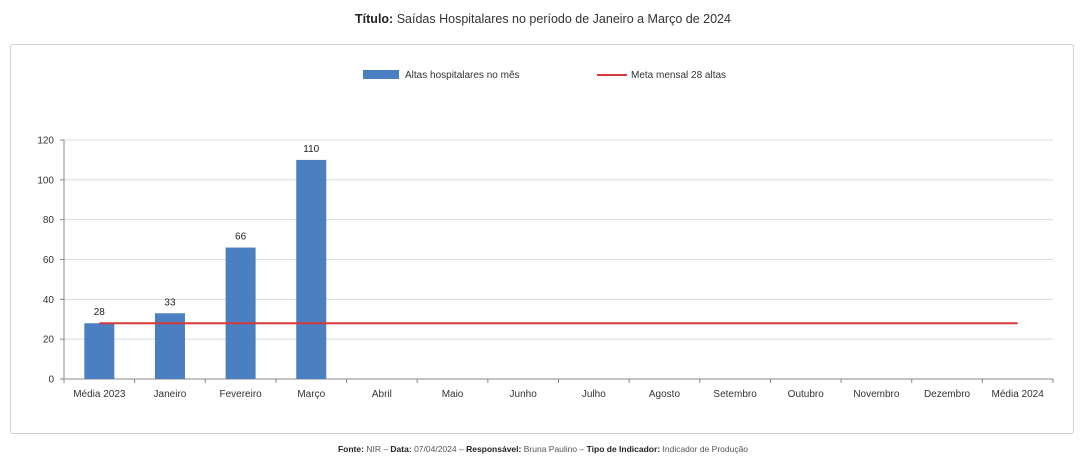  What do you see at coordinates (170, 302) in the screenshot?
I see `data-label: 33` at bounding box center [170, 302].